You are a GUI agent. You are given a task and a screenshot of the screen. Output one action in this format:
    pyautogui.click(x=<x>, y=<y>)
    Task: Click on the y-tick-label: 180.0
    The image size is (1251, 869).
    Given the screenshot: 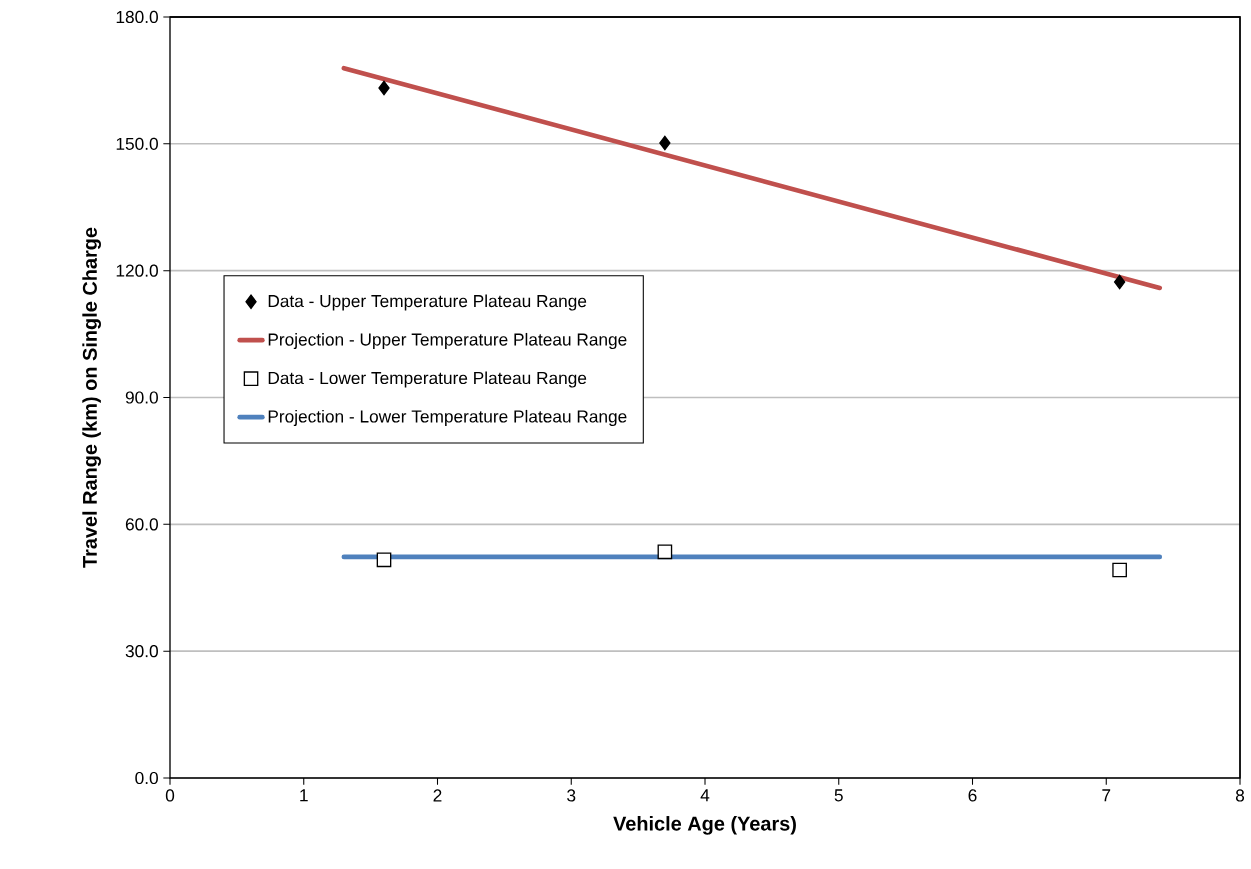 What is the action you would take?
    pyautogui.click(x=137, y=17)
    